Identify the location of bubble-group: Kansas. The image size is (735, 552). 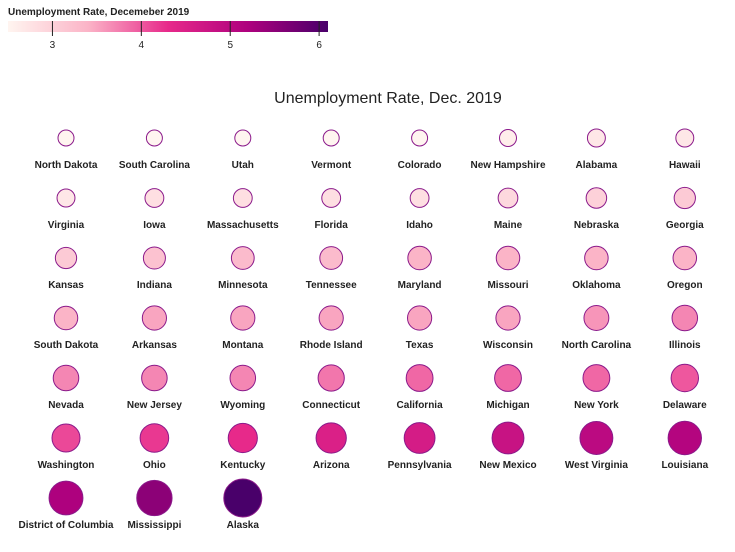
(66, 268).